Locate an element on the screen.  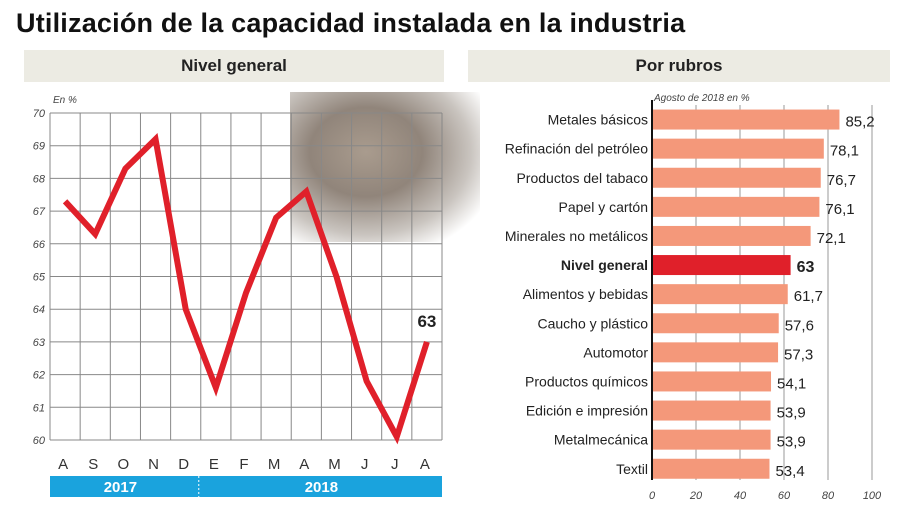
x-tick-label: N is located at coordinates (153, 464).